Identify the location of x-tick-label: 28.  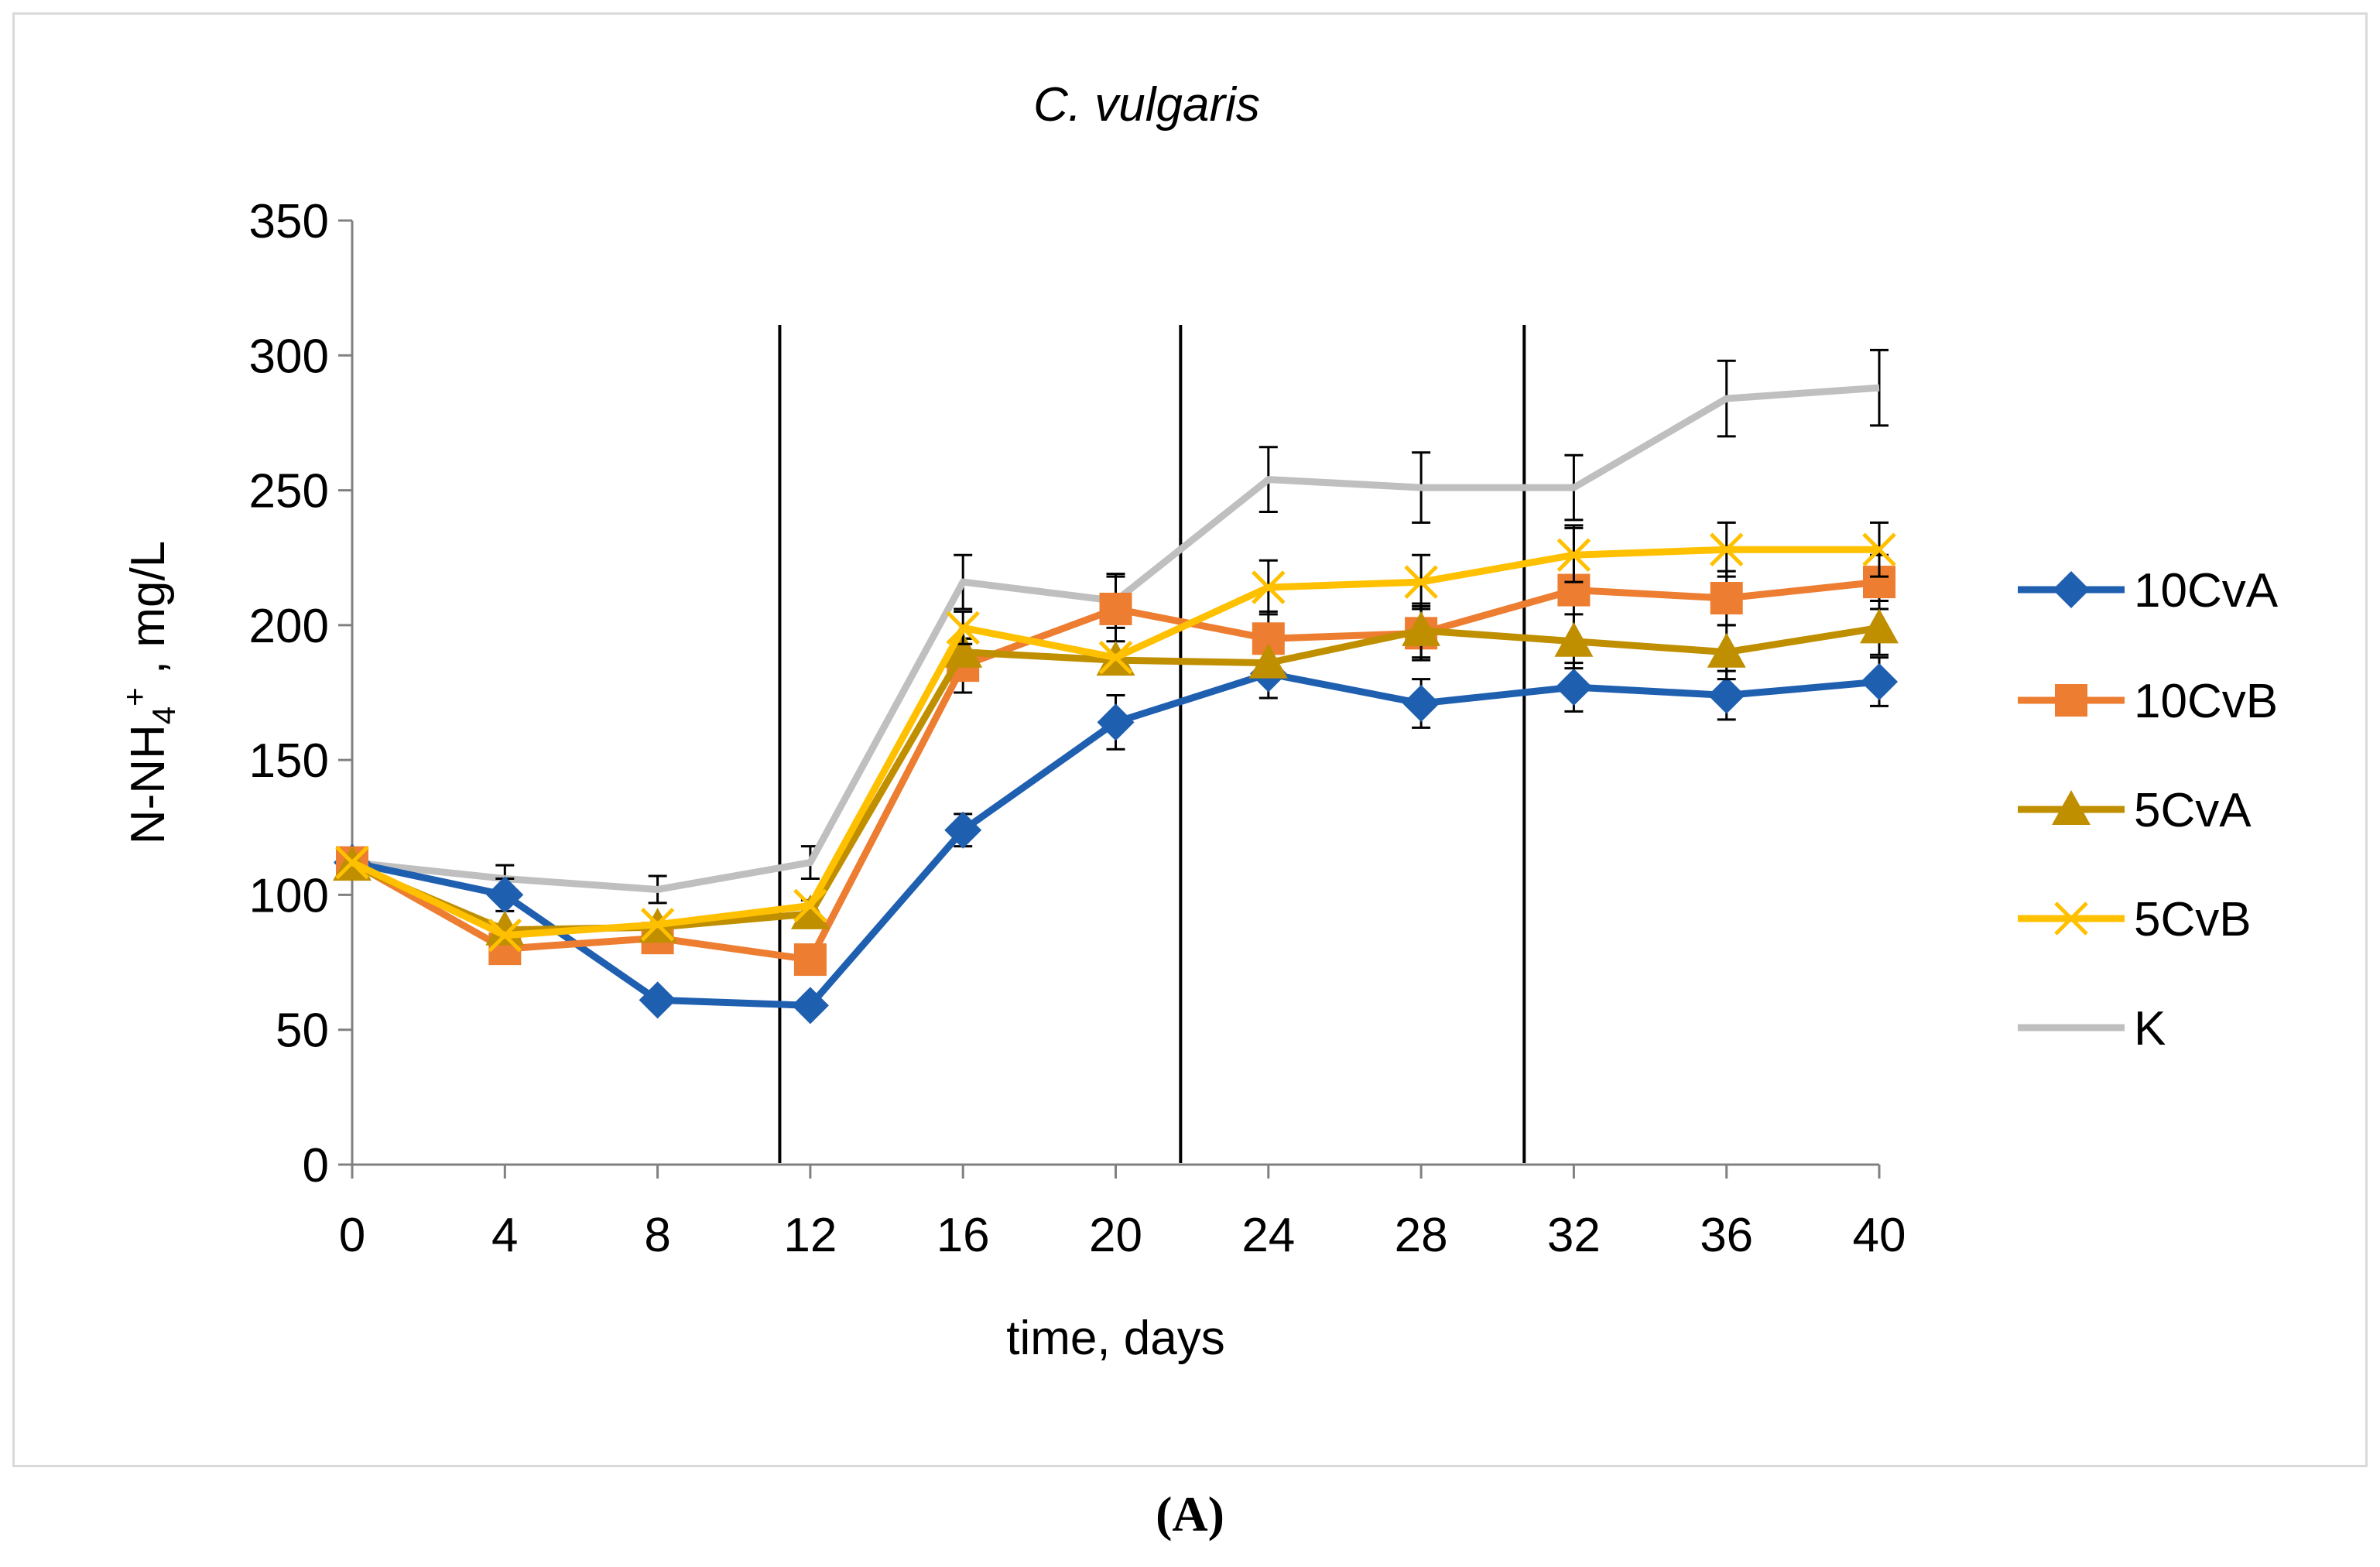
(1421, 1235).